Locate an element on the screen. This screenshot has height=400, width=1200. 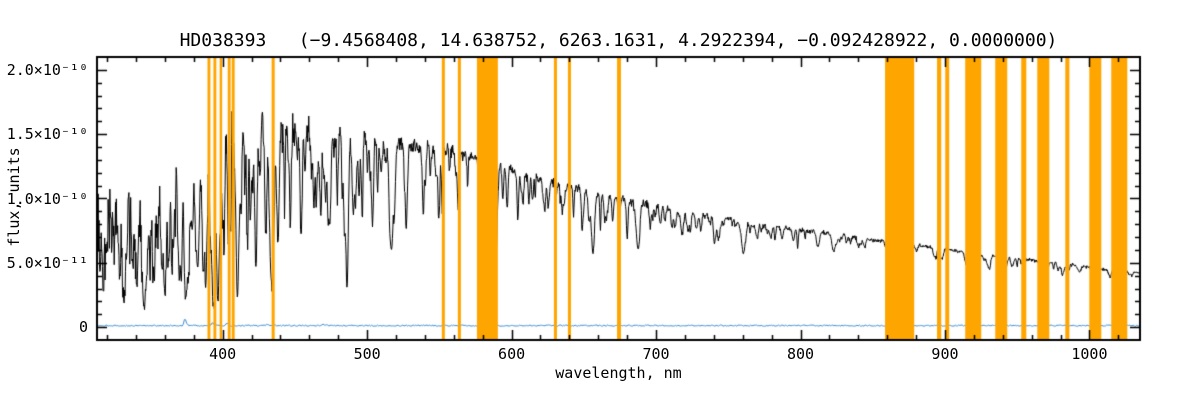
y-tick-label: 0 is located at coordinates (83, 327).